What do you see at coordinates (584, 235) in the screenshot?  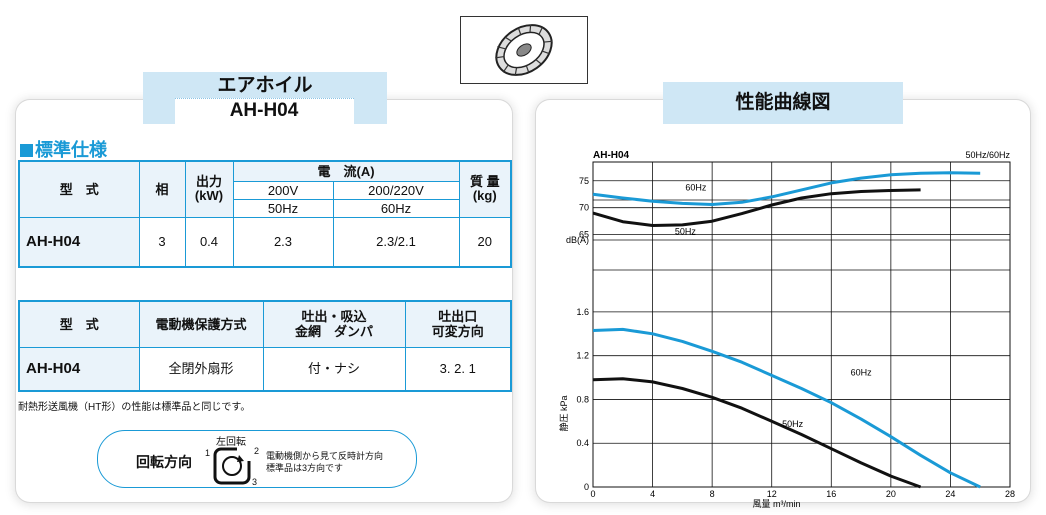 I see `noise-tick-label: 65` at bounding box center [584, 235].